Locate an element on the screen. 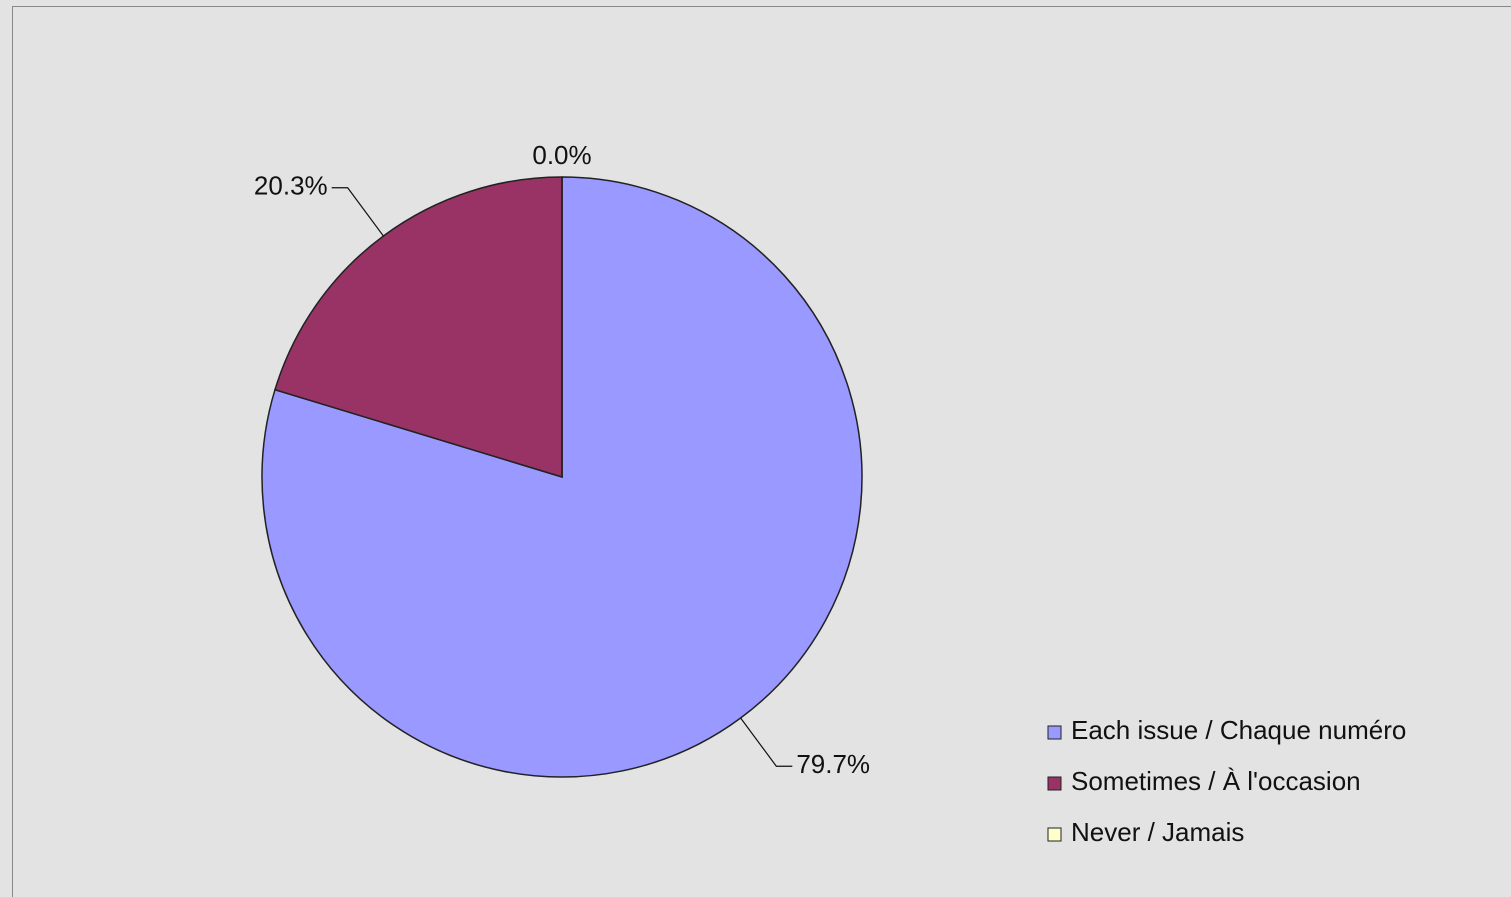 The image size is (1511, 897). data-label: 0.0% is located at coordinates (561, 155).